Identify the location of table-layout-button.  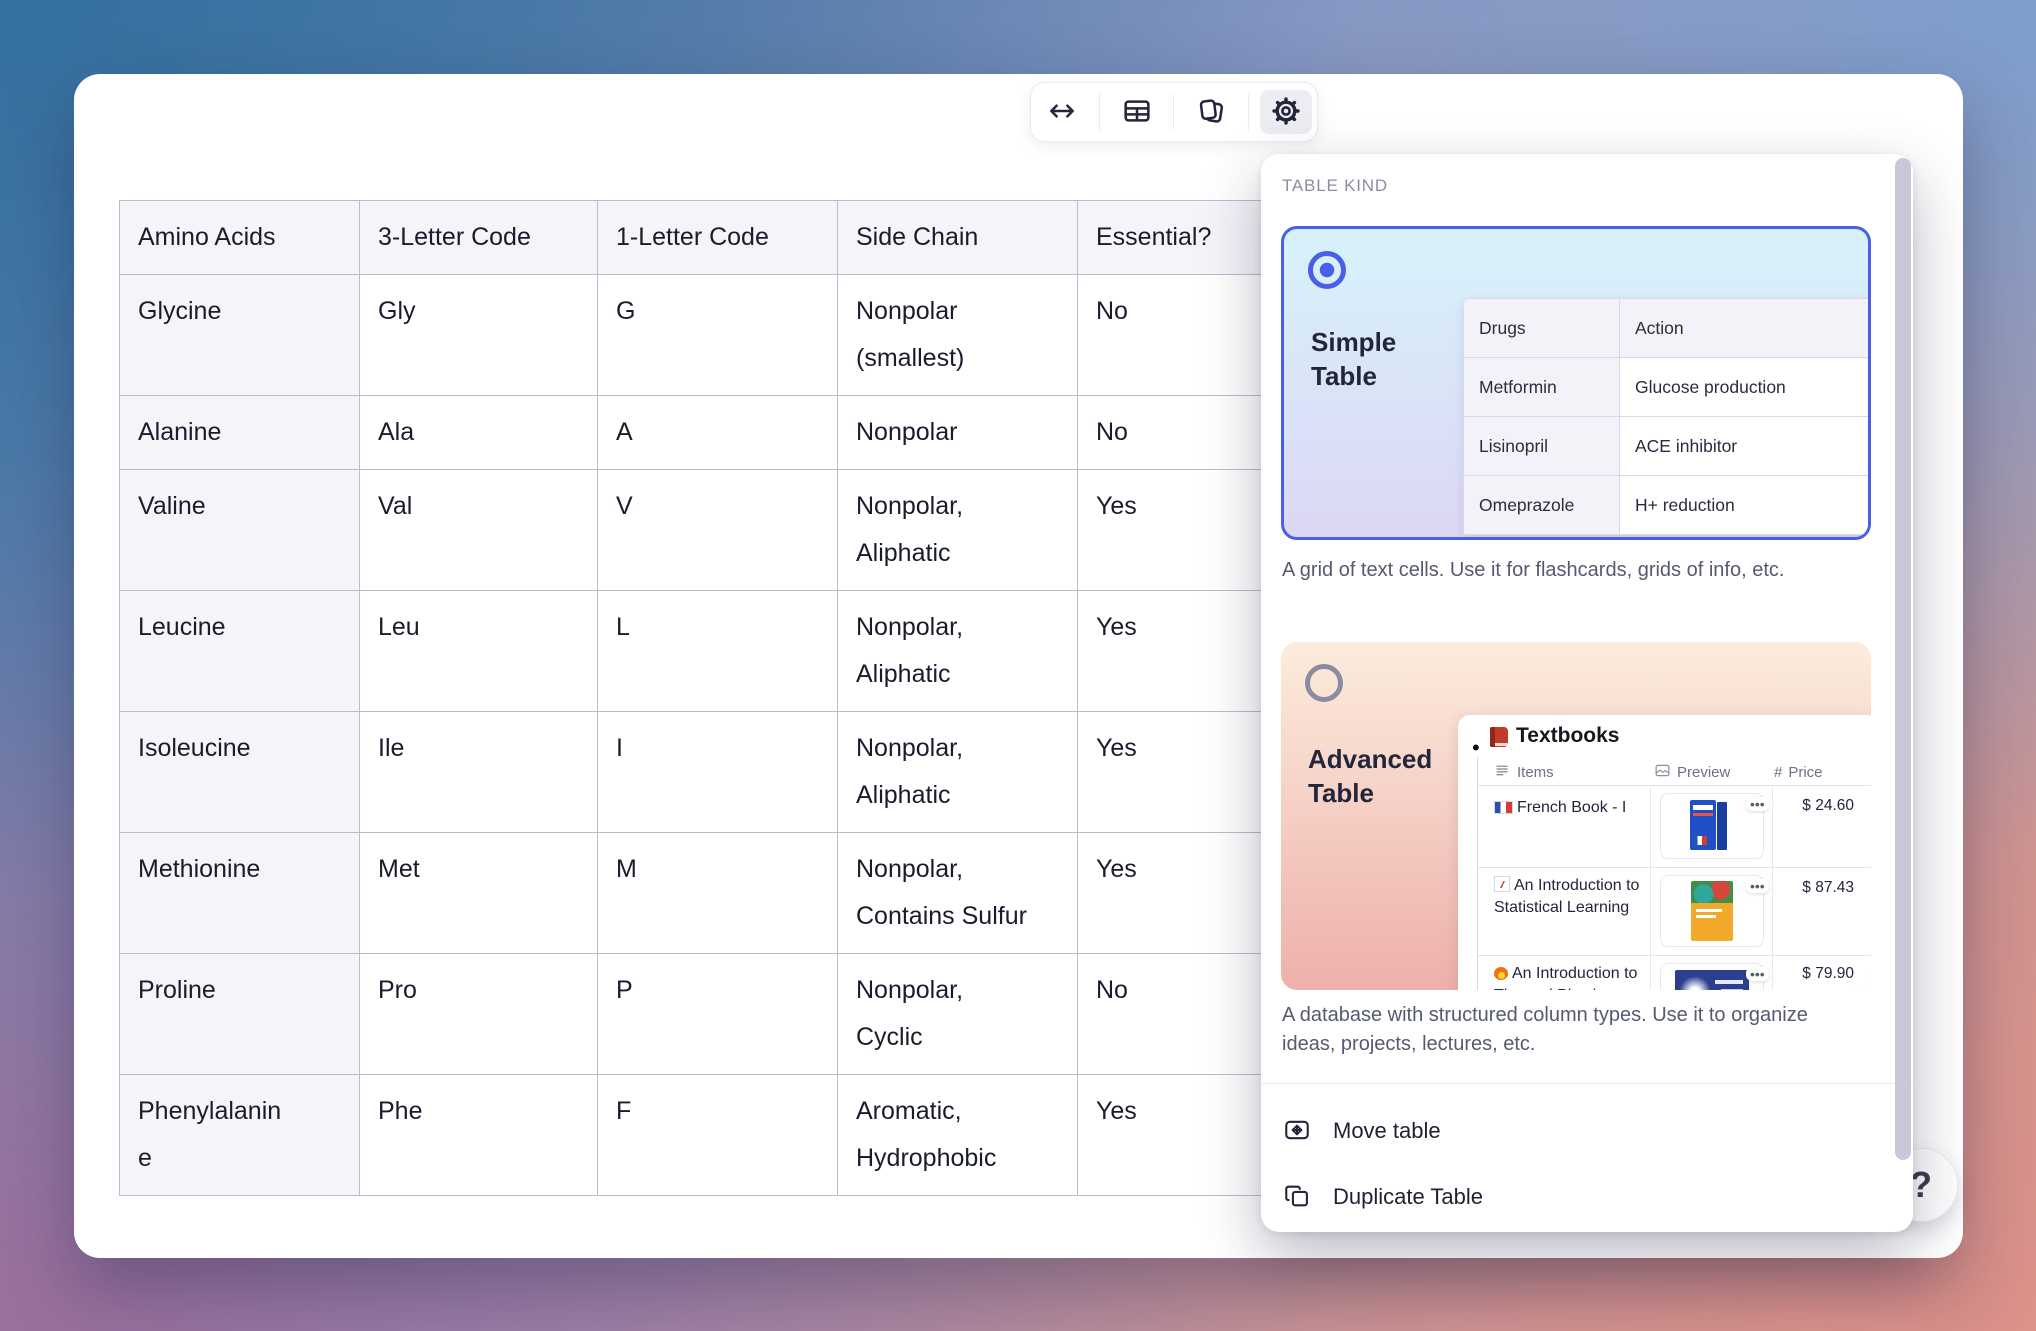
(1137, 112).